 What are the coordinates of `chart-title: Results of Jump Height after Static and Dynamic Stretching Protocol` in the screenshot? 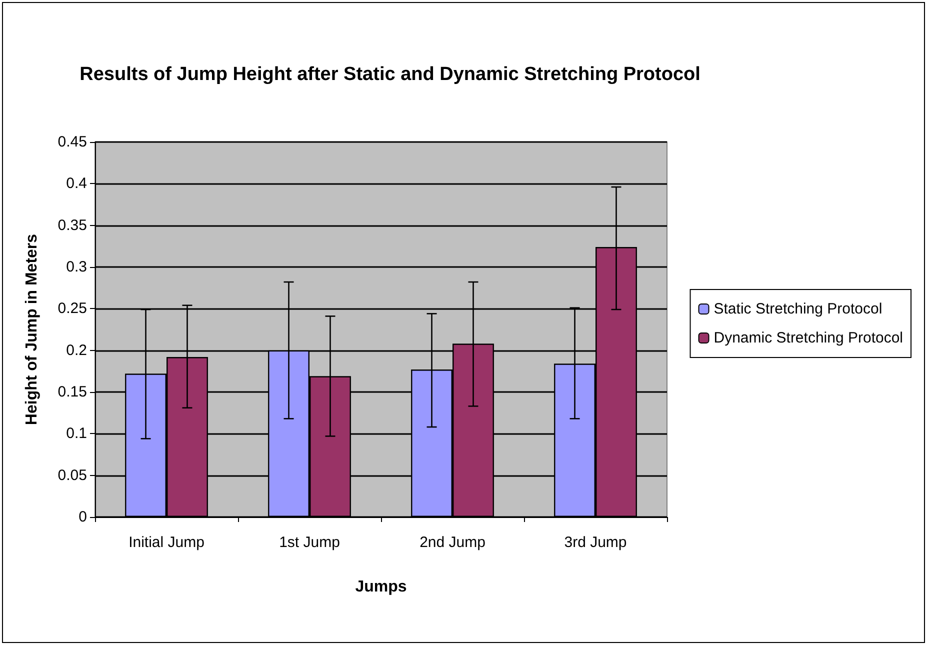 It's located at (390, 74).